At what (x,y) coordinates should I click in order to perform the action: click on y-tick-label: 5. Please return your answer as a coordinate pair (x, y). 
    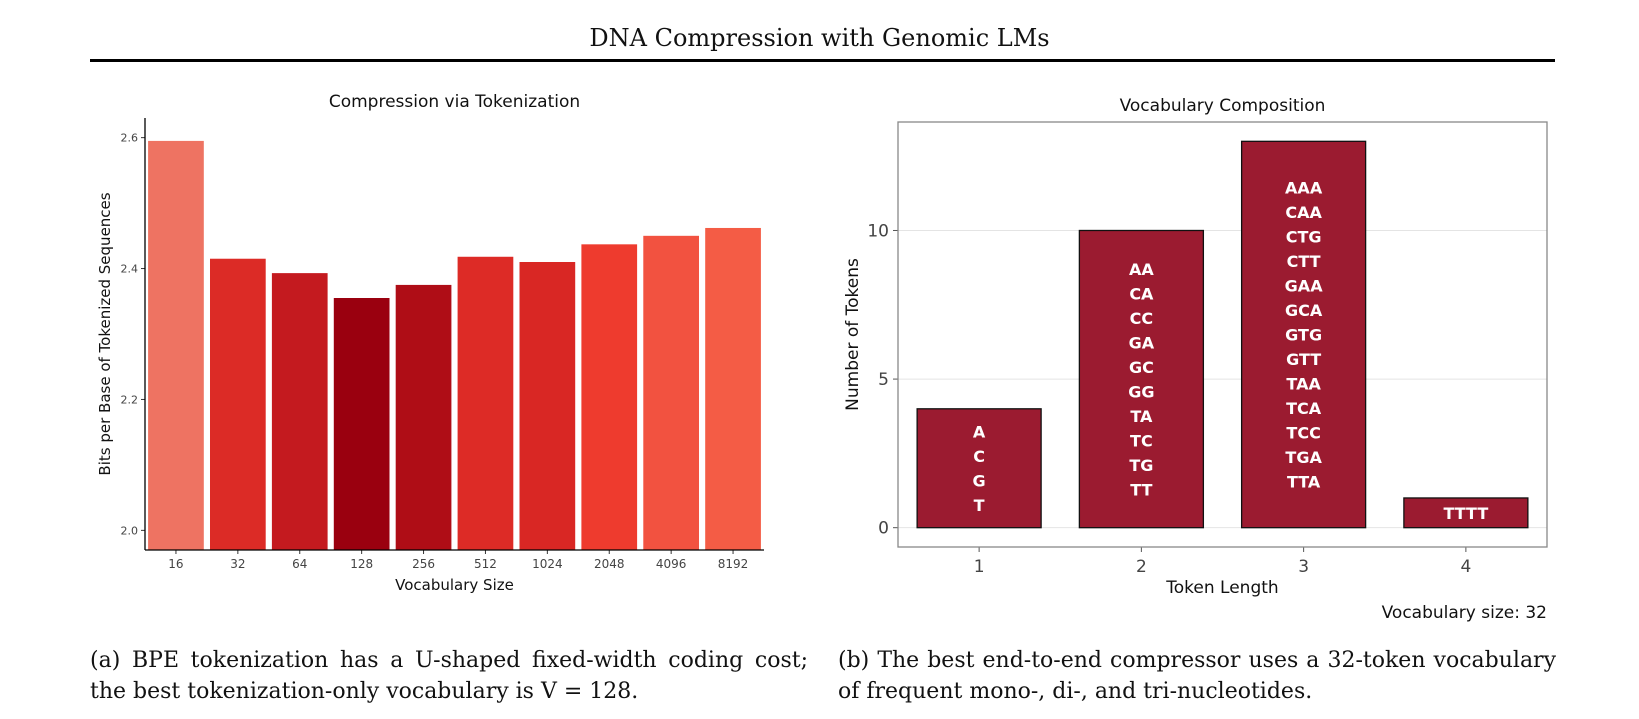
    Looking at the image, I should click on (883, 380).